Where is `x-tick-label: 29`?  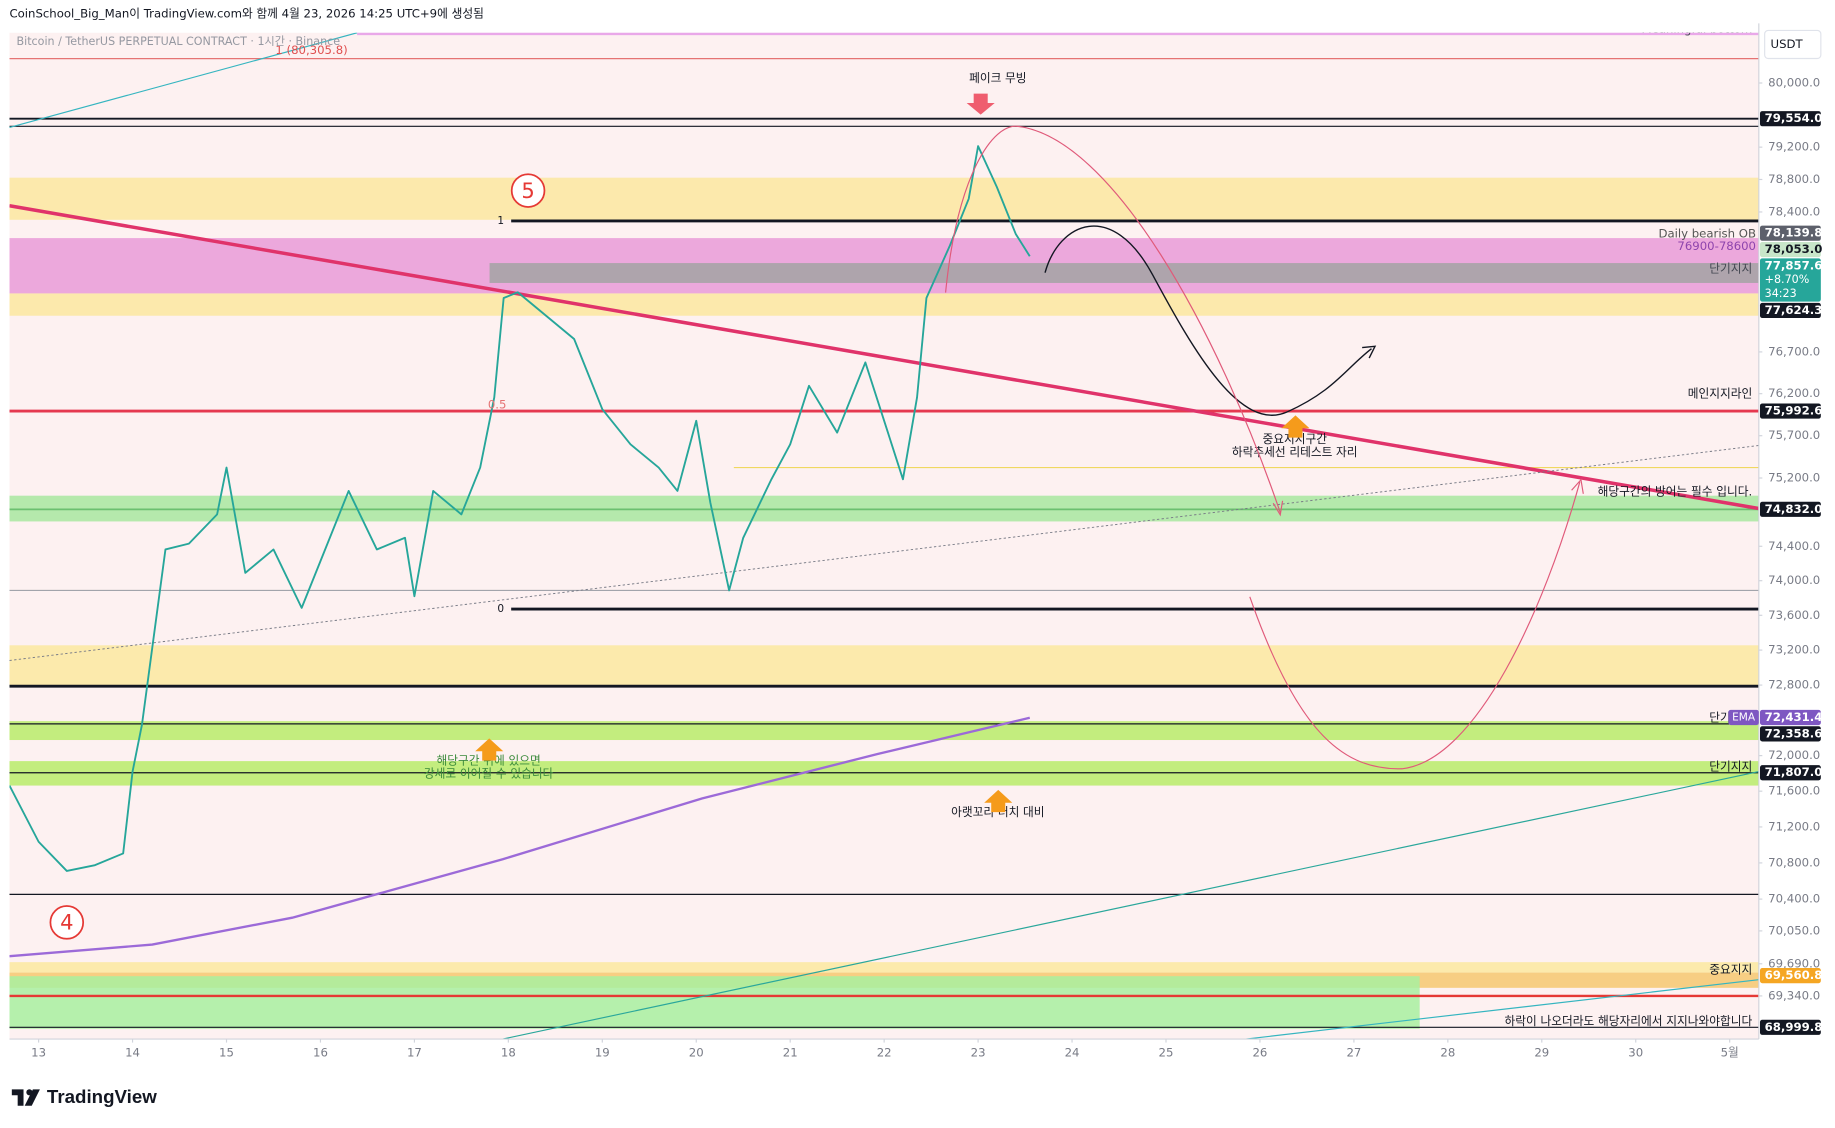
x-tick-label: 29 is located at coordinates (1541, 1053).